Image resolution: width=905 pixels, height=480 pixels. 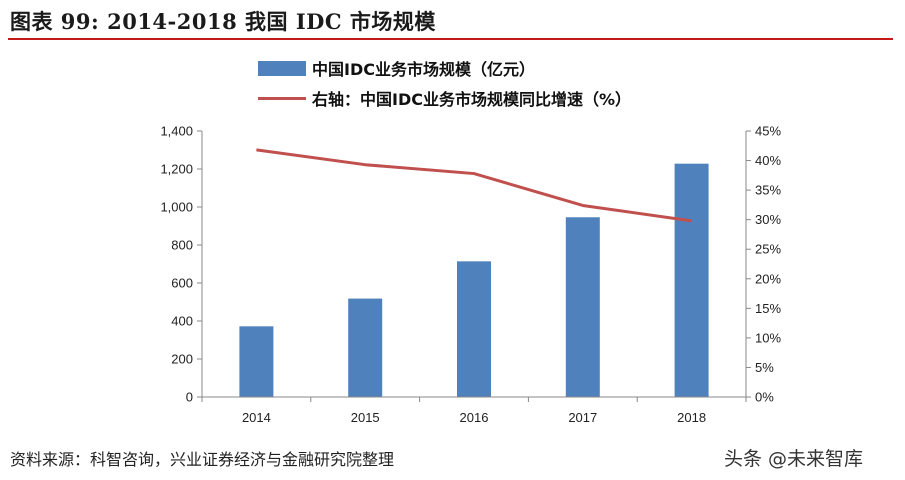 I want to click on chart-title: 图表 99: 2014-2018 我国 IDC 市场规模, so click(x=223, y=21).